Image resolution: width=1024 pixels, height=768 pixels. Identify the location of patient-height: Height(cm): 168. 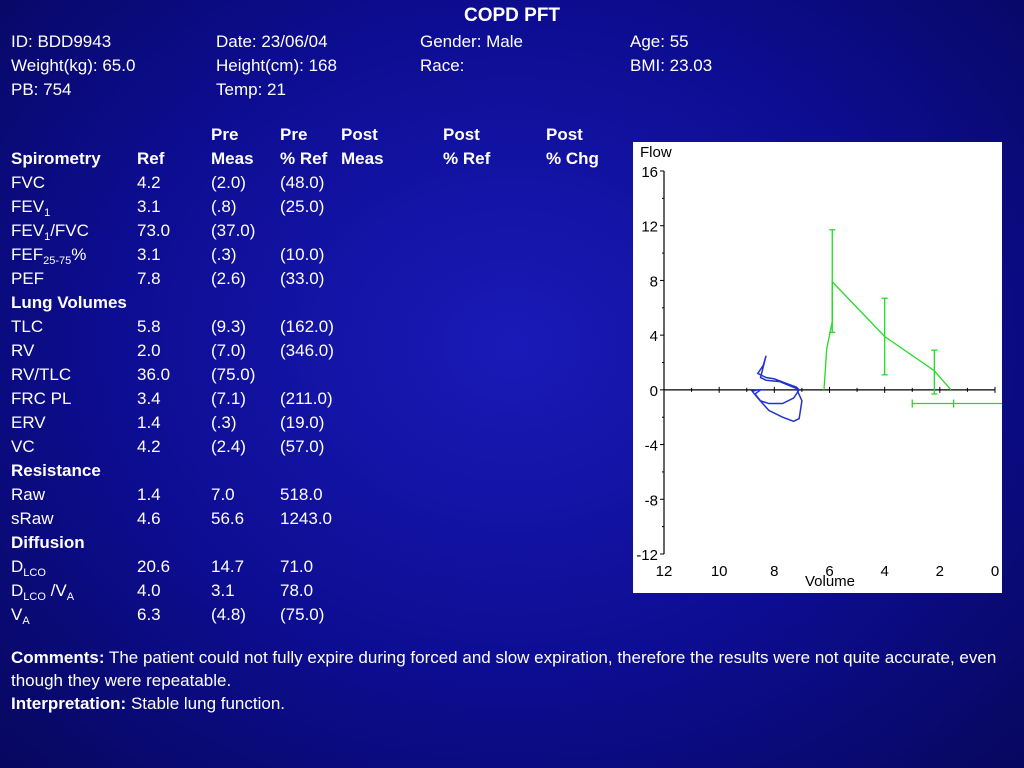
(276, 65).